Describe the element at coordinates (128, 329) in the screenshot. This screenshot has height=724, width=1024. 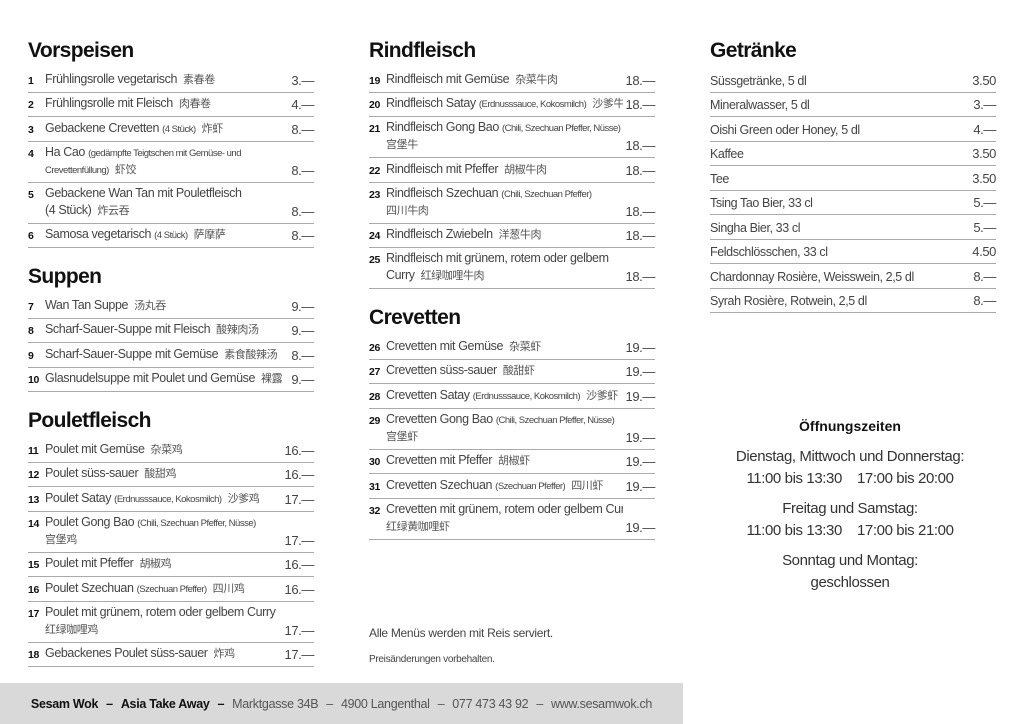
I see `item-name: Scharf-Sauer-Suppe mit Fleisch` at that location.